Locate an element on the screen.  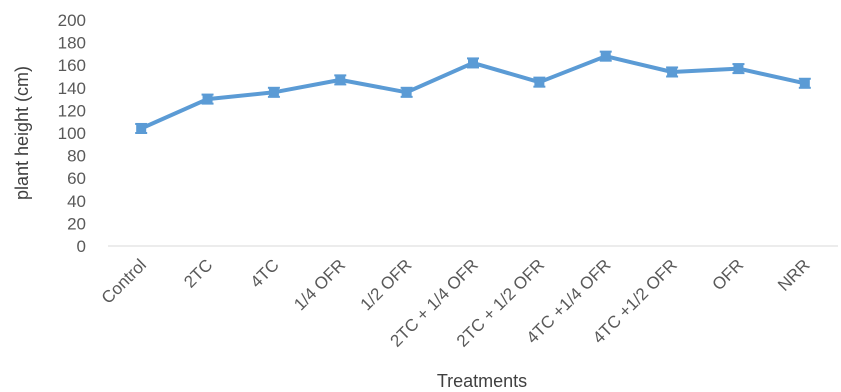
y-tick-label: 200 is located at coordinates (72, 20).